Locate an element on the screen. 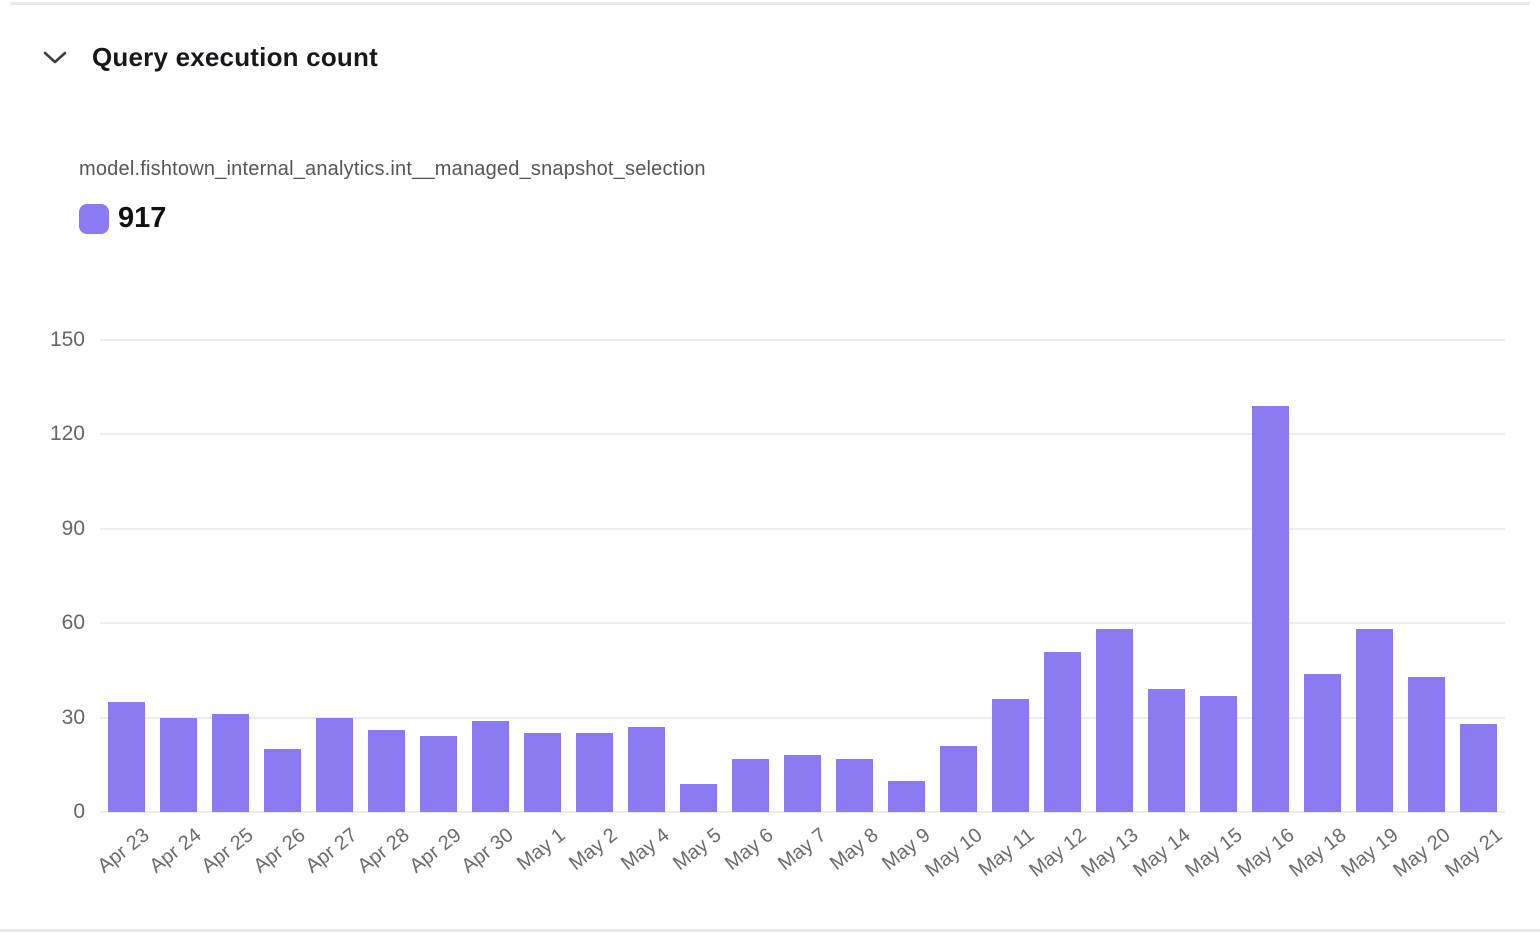 The width and height of the screenshot is (1540, 936). y-axis-tick-label: 0 is located at coordinates (79, 811).